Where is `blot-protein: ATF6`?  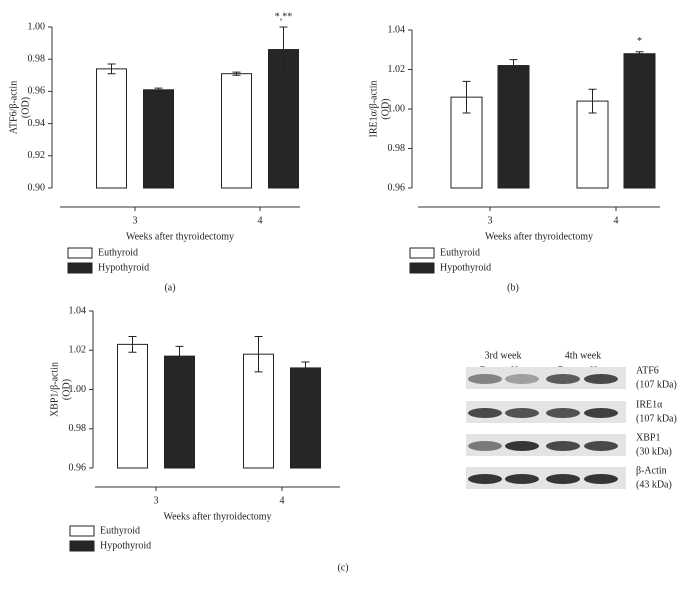
blot-protein: ATF6 is located at coordinates (647, 370).